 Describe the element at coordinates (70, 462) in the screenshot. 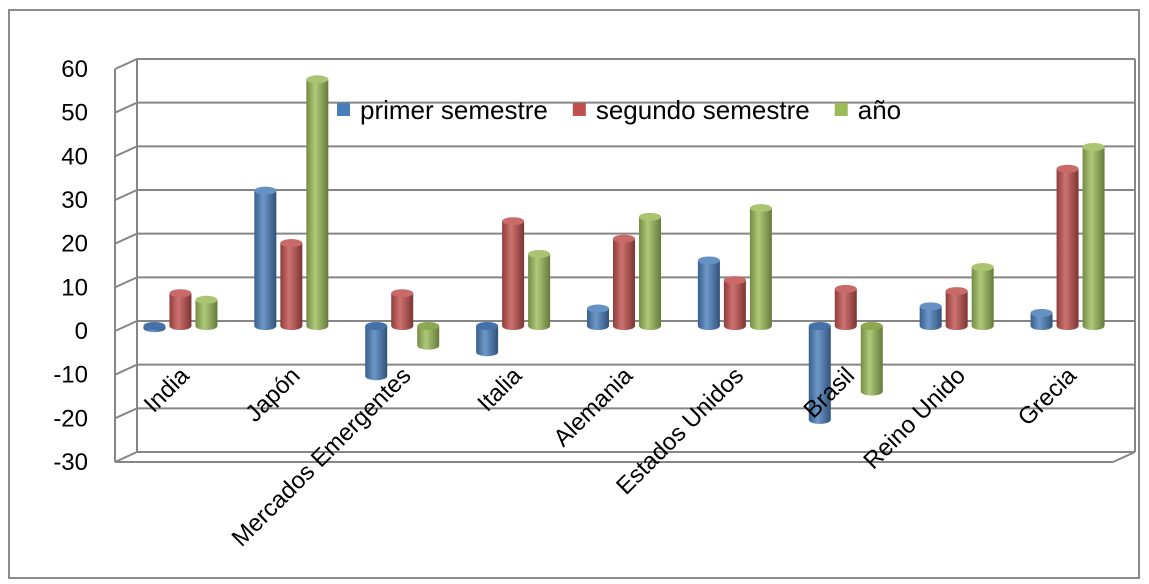

I see `y-tick-label: -30` at that location.